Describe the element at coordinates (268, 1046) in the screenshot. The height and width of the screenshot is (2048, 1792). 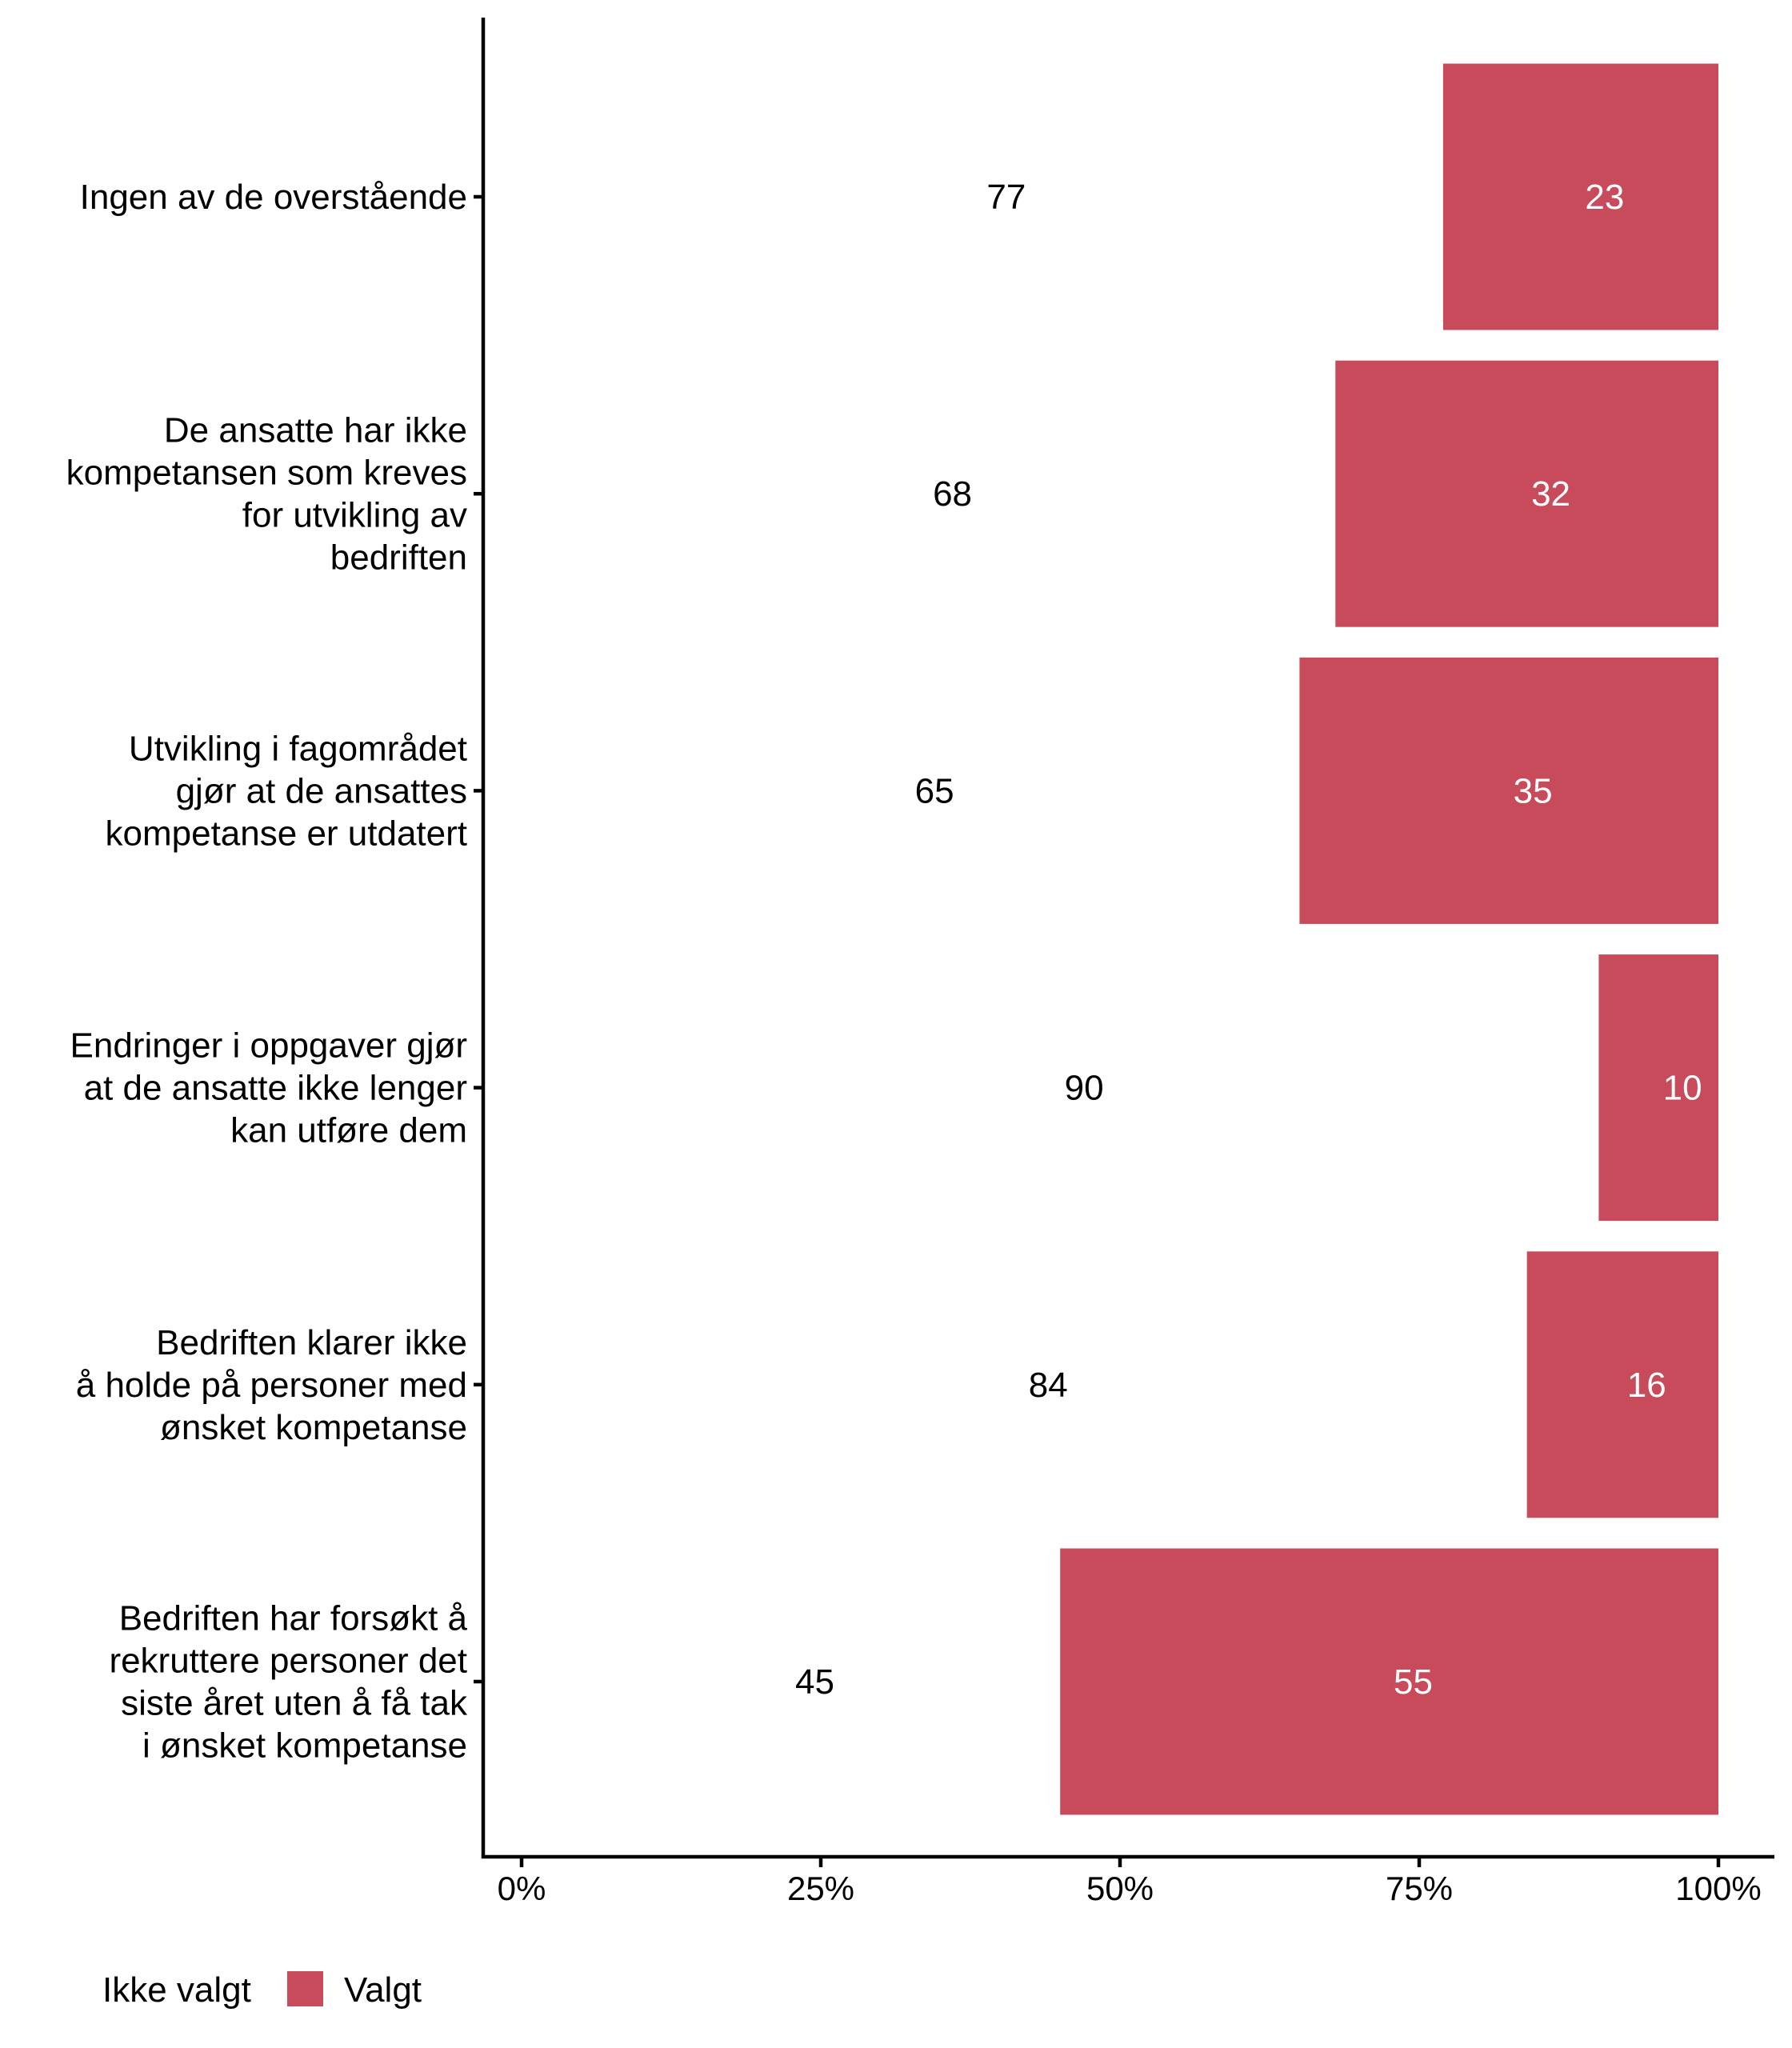
I see `category-label-line: Endringer i oppgaver gjør` at that location.